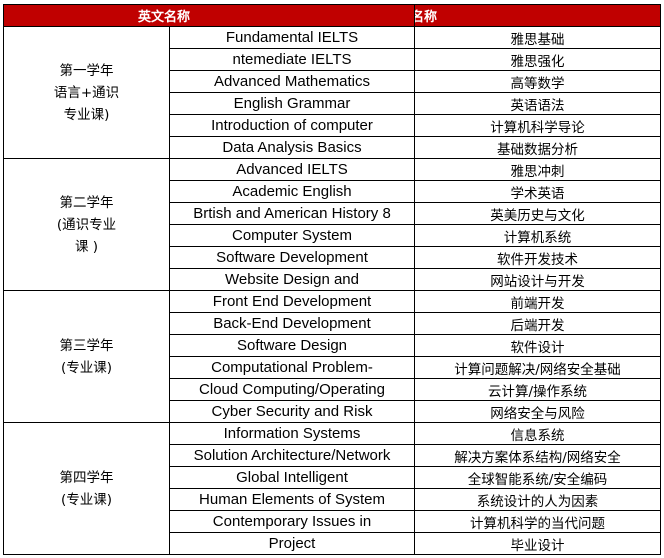 The height and width of the screenshot is (558, 664). Describe the element at coordinates (292, 103) in the screenshot. I see `course-english-name: English Grammar` at that location.